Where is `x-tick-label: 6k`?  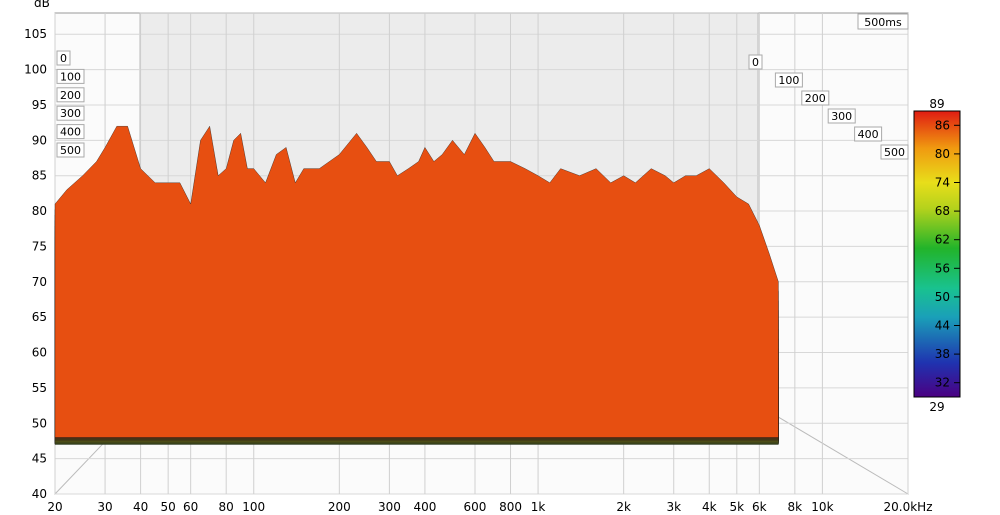
x-tick-label: 6k is located at coordinates (759, 507).